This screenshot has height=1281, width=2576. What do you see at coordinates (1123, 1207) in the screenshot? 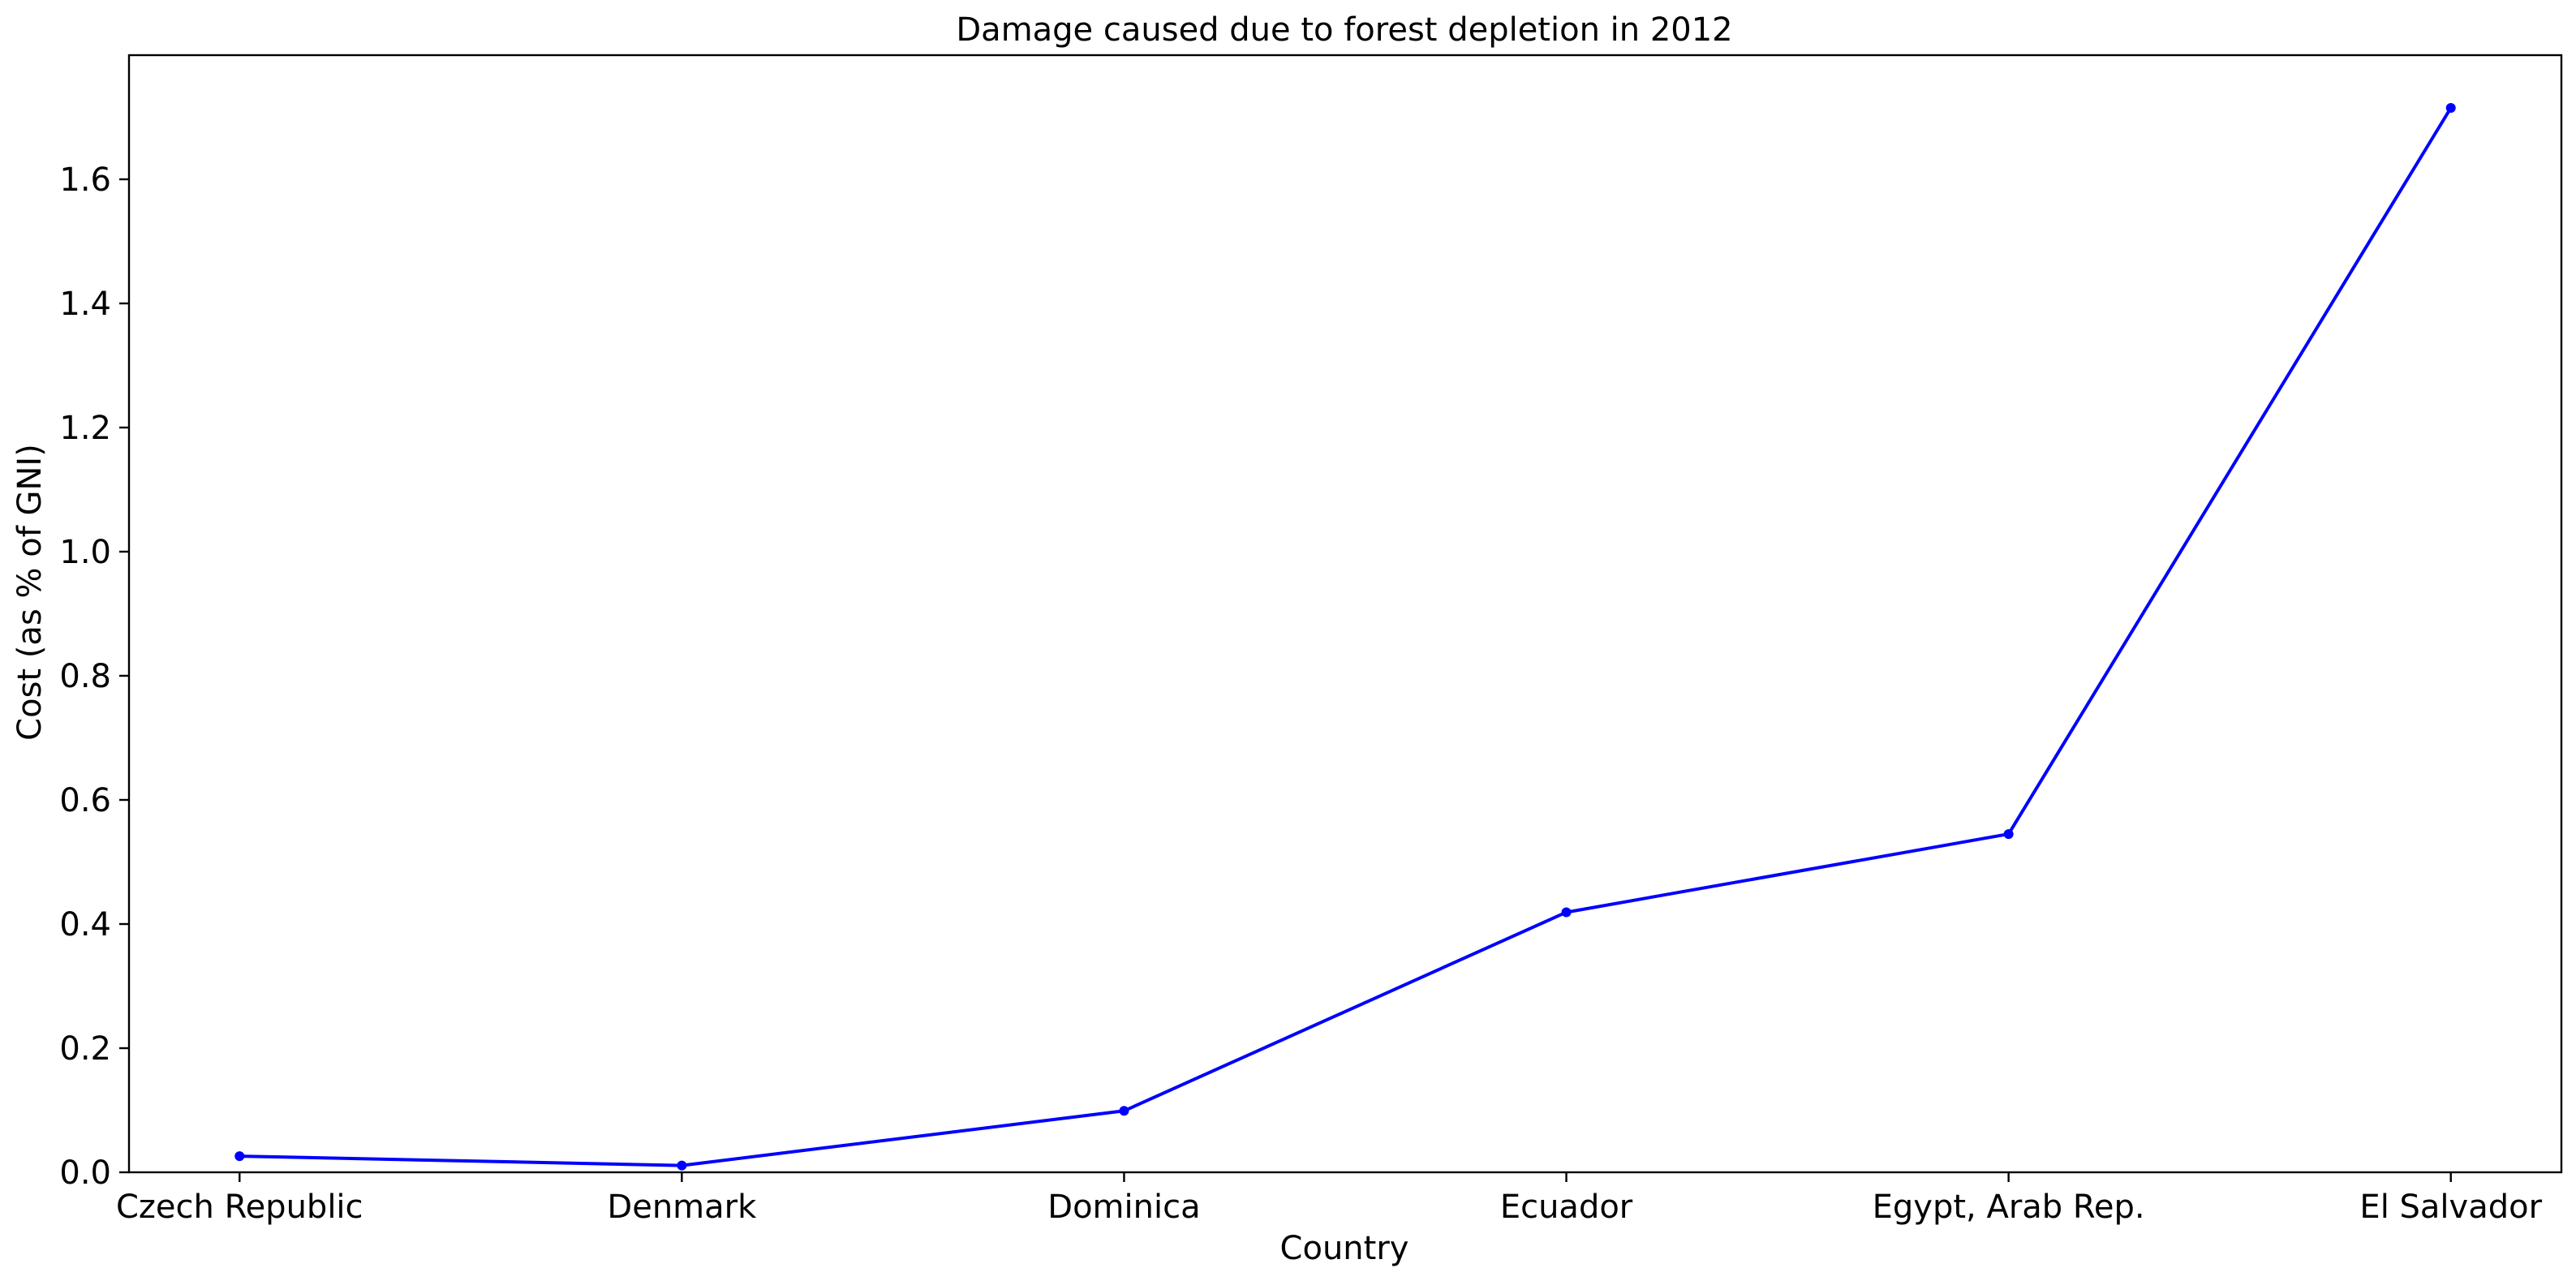
I see `x-tick-label: Dominica` at bounding box center [1123, 1207].